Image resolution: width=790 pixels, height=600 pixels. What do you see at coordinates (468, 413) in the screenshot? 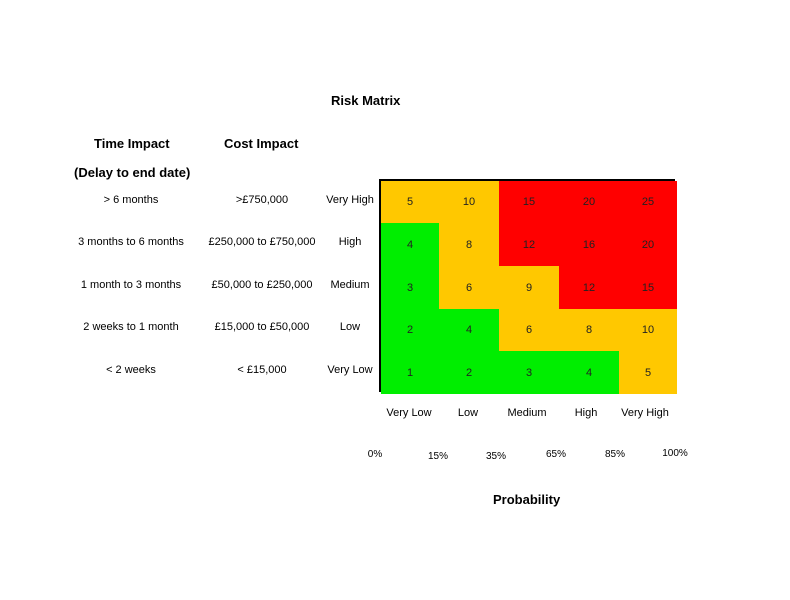
I see `probability-label: Low` at bounding box center [468, 413].